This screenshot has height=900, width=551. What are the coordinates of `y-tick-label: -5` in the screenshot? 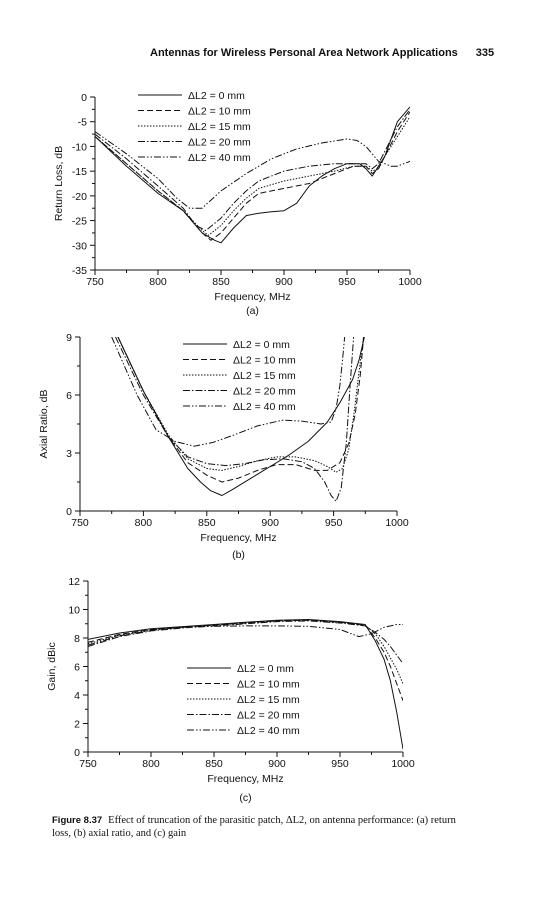 It's located at (82, 123).